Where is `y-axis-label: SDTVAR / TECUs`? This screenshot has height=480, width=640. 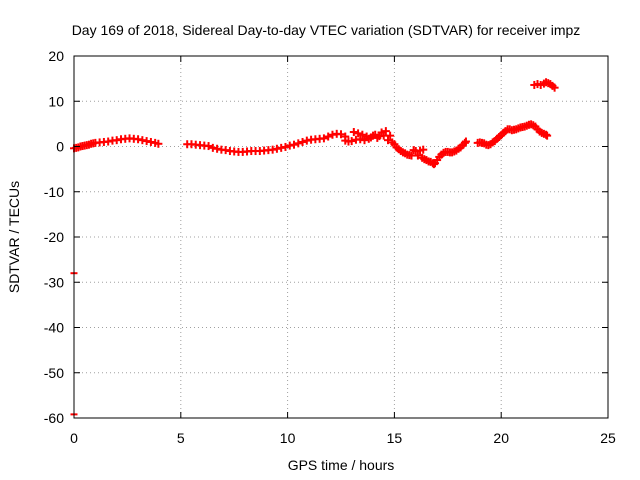 y-axis-label: SDTVAR / TECUs is located at coordinates (14, 237).